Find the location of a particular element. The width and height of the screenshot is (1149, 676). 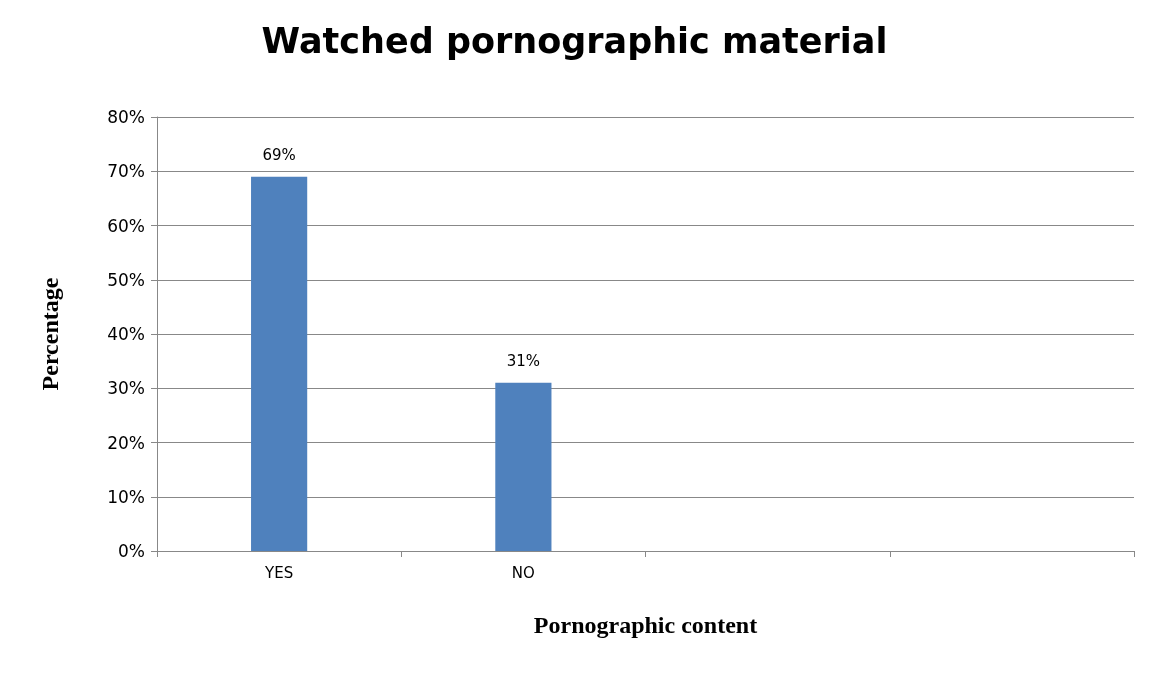

data-label: 31% is located at coordinates (523, 361).